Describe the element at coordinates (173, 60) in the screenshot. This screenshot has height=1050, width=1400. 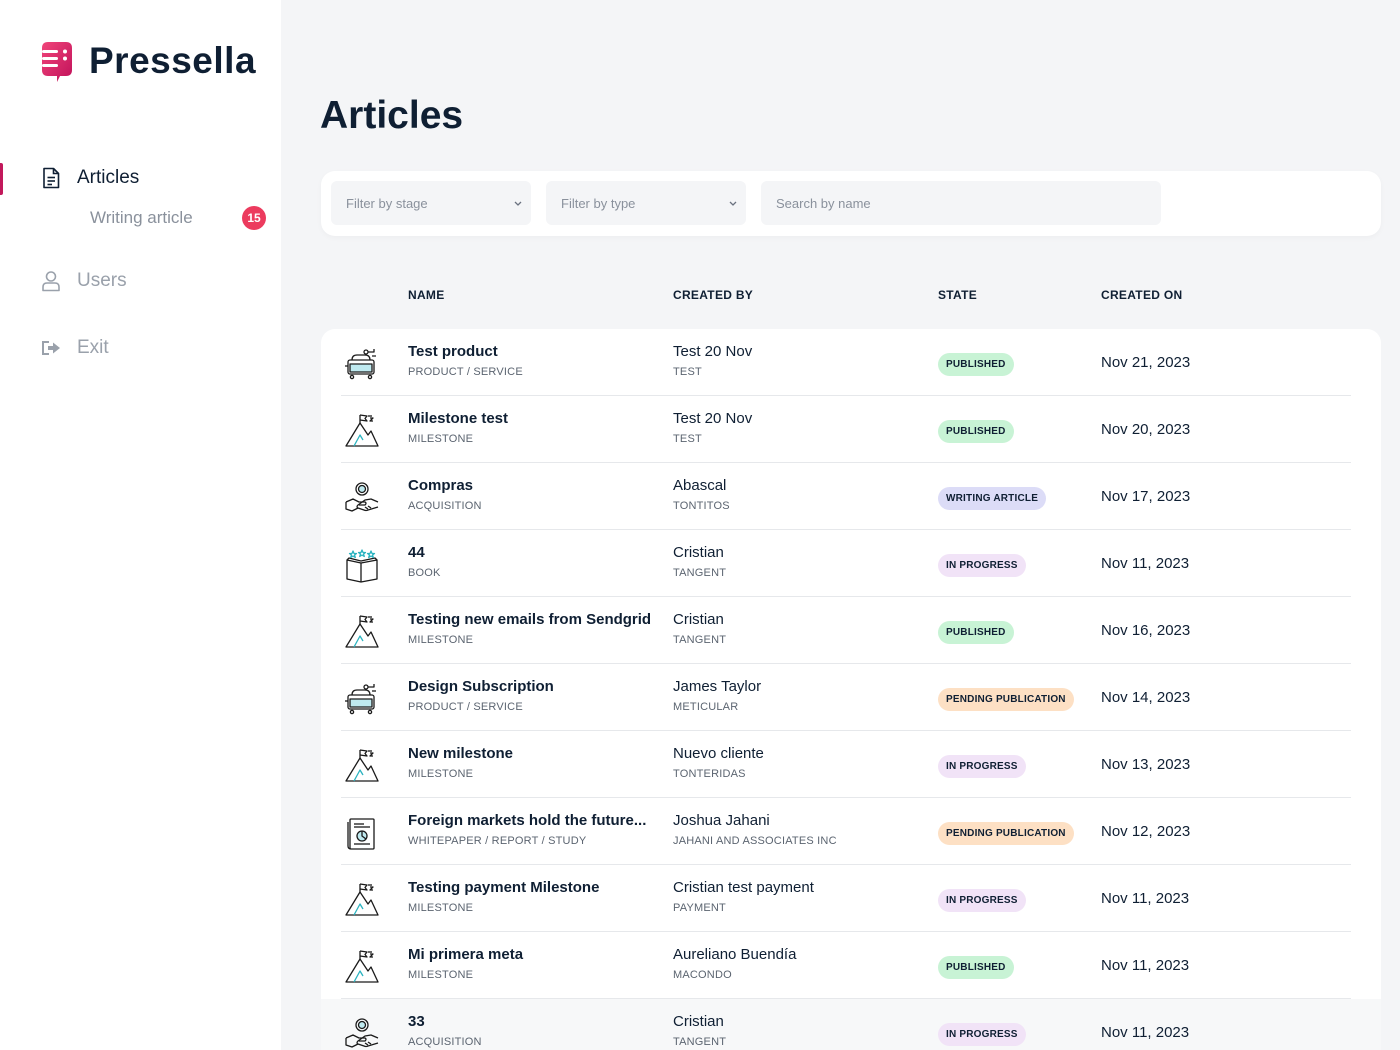
I see `app-name: Pressella` at that location.